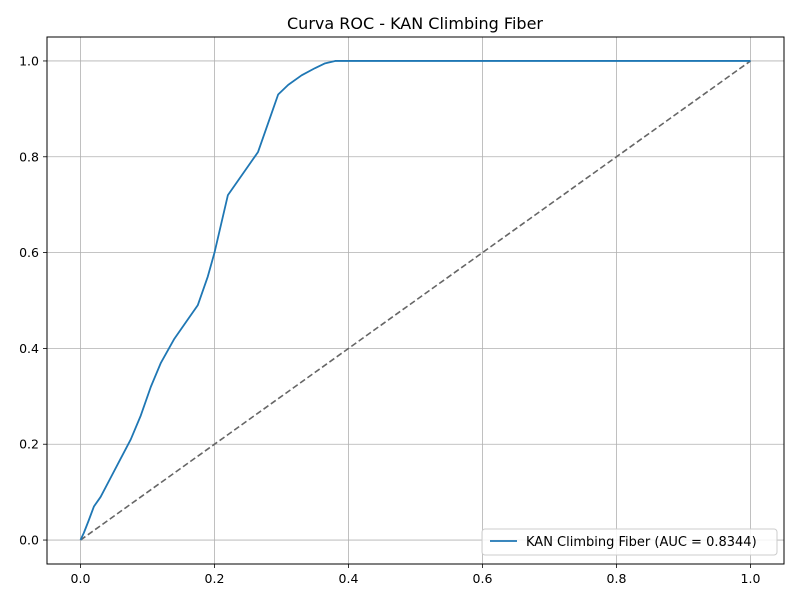  Describe the element at coordinates (29, 348) in the screenshot. I see `y-tick-label: 0.4` at that location.